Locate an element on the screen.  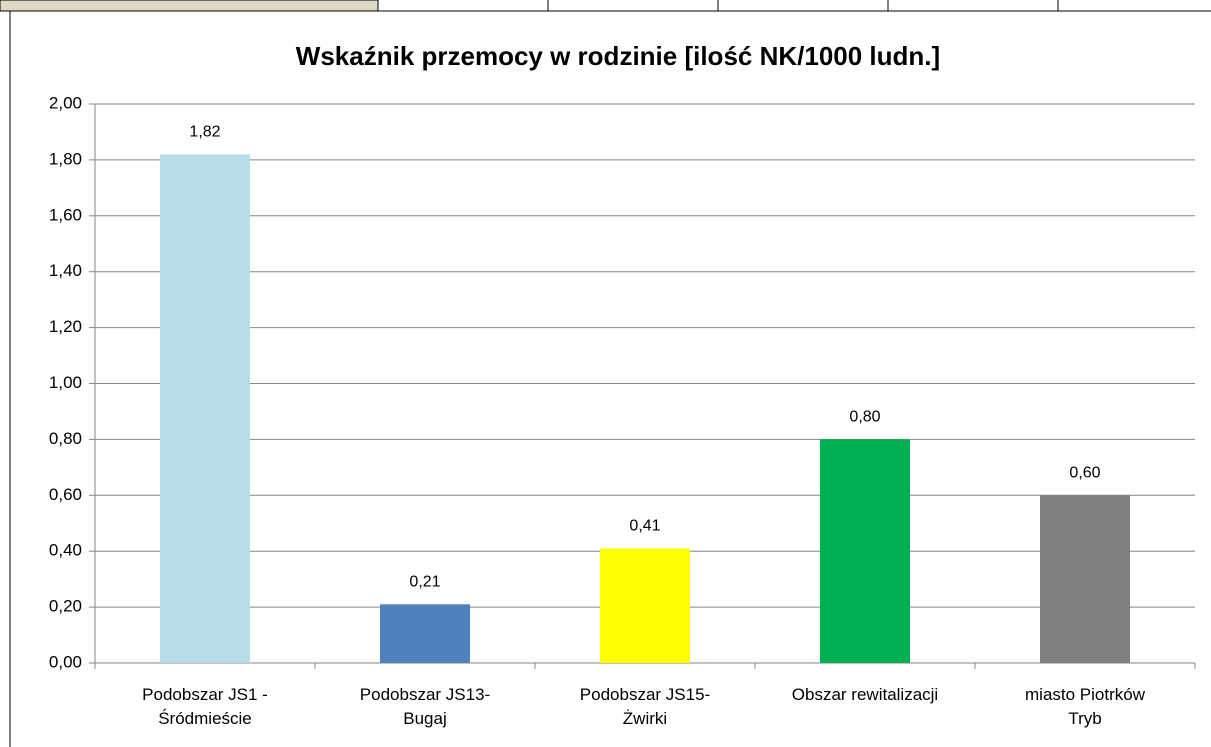
data-label: 0,41 is located at coordinates (644, 526).